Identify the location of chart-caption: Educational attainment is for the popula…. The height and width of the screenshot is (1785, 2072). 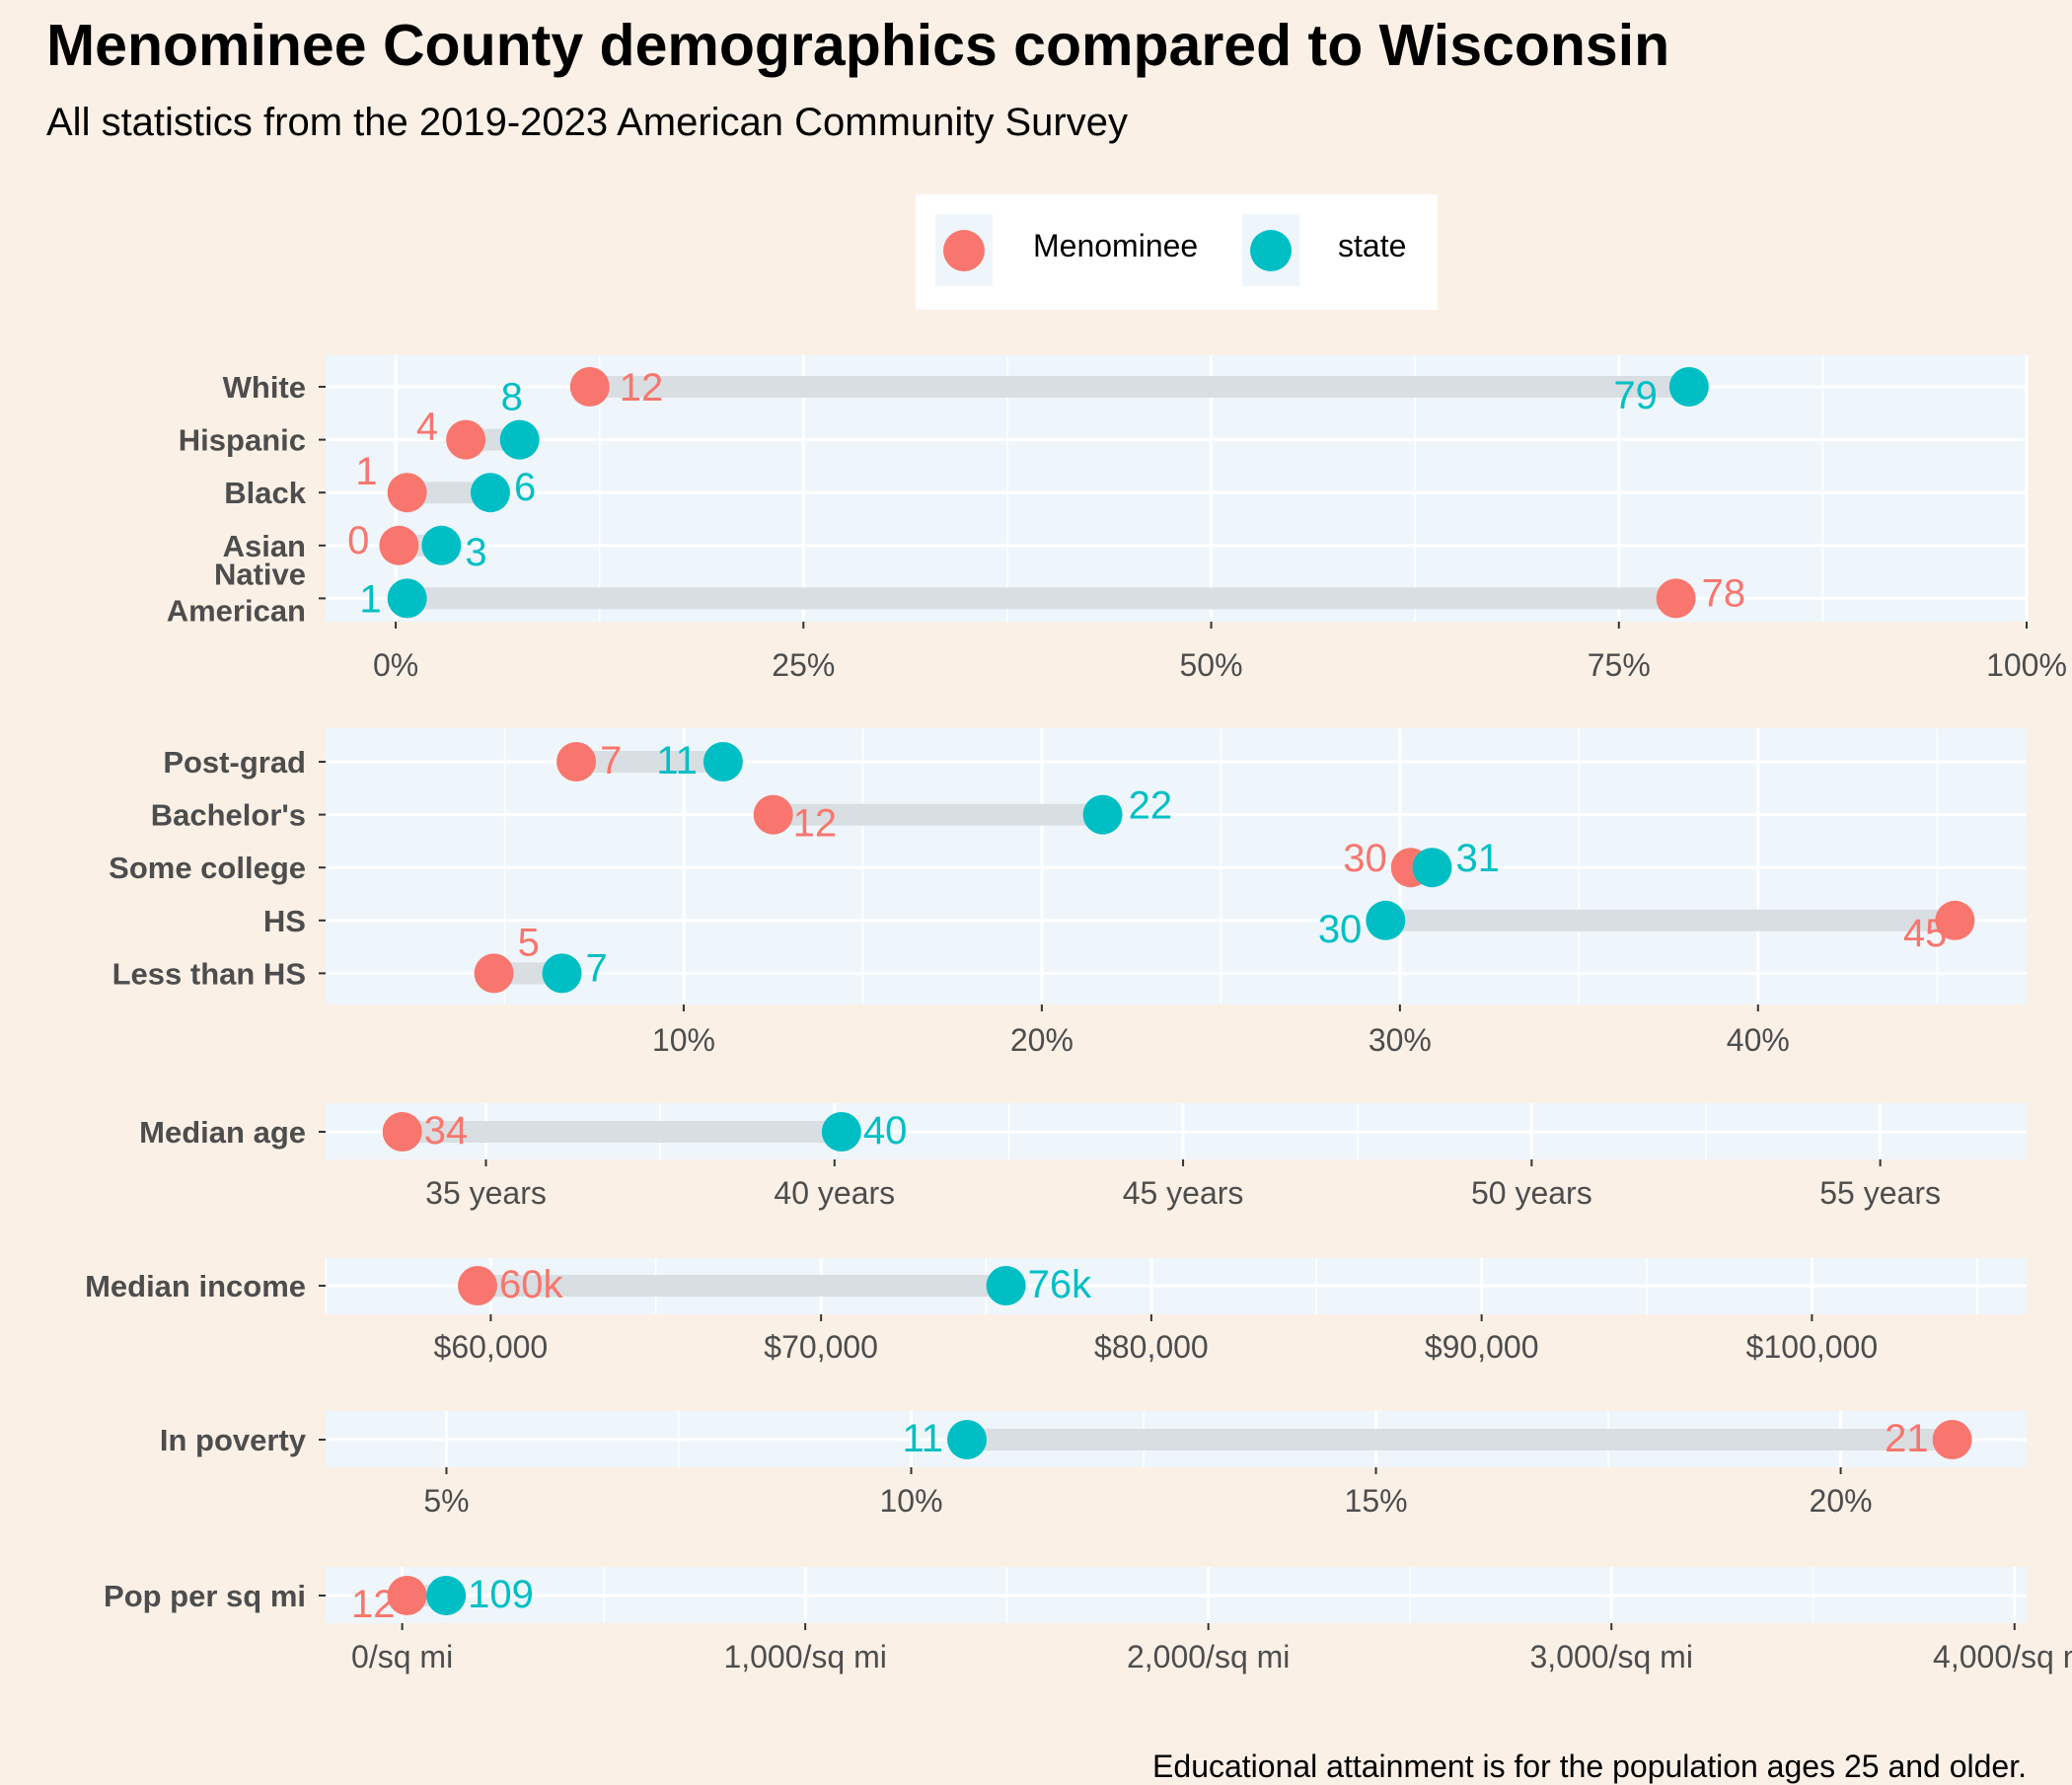
(1589, 1766).